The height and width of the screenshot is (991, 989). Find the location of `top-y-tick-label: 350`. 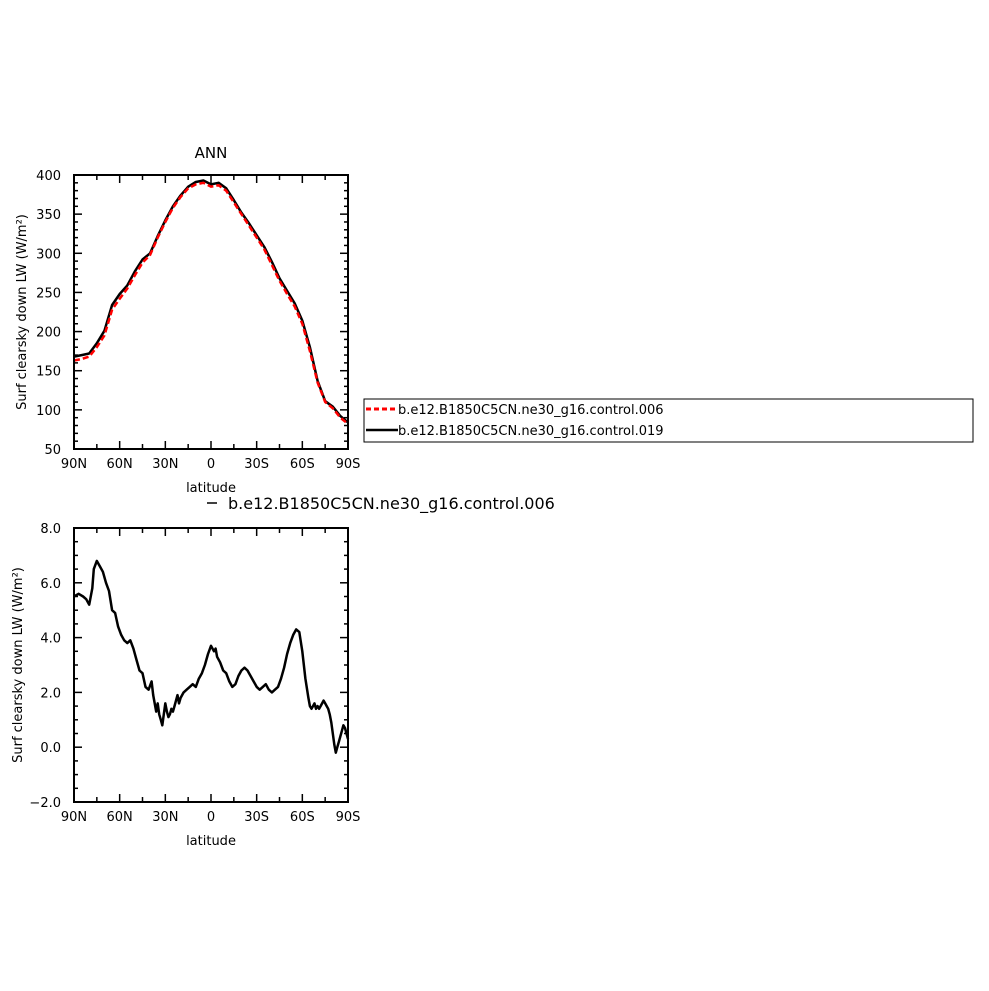

top-y-tick-label: 350 is located at coordinates (48, 215).